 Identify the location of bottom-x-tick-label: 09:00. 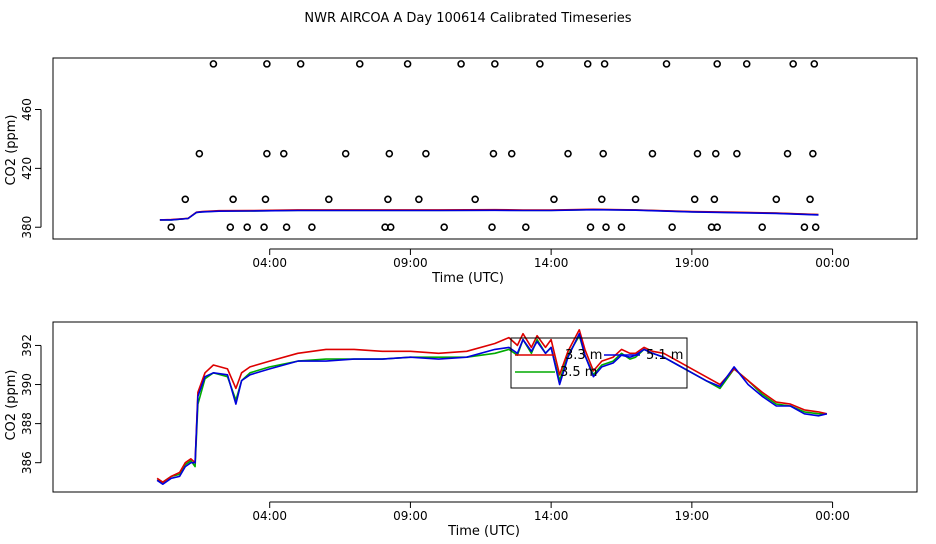
(410, 516).